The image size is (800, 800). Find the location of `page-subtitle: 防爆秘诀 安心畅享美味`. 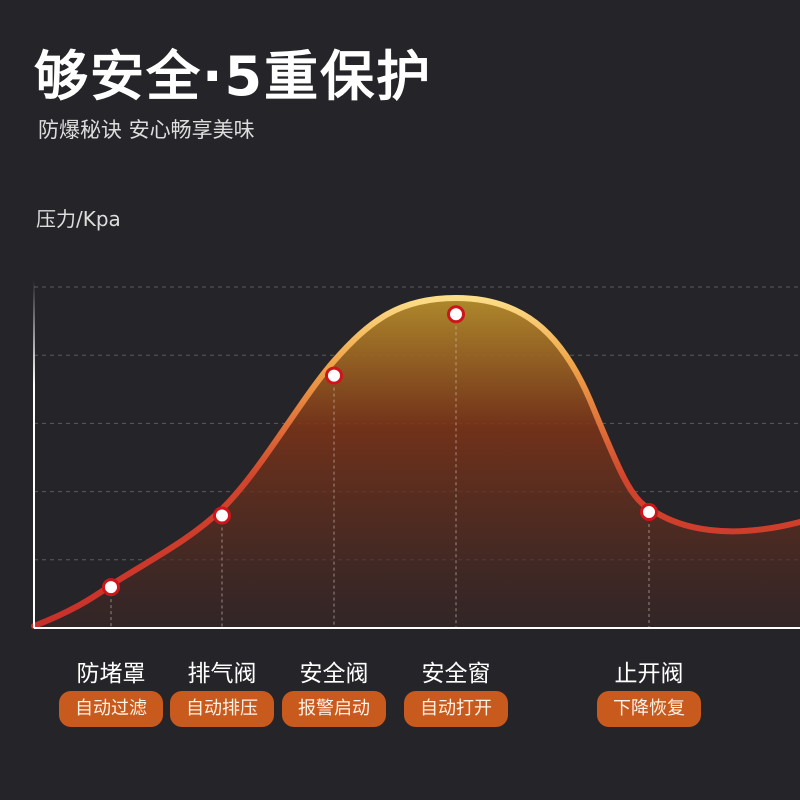

page-subtitle: 防爆秘诀 安心畅享美味 is located at coordinates (146, 130).